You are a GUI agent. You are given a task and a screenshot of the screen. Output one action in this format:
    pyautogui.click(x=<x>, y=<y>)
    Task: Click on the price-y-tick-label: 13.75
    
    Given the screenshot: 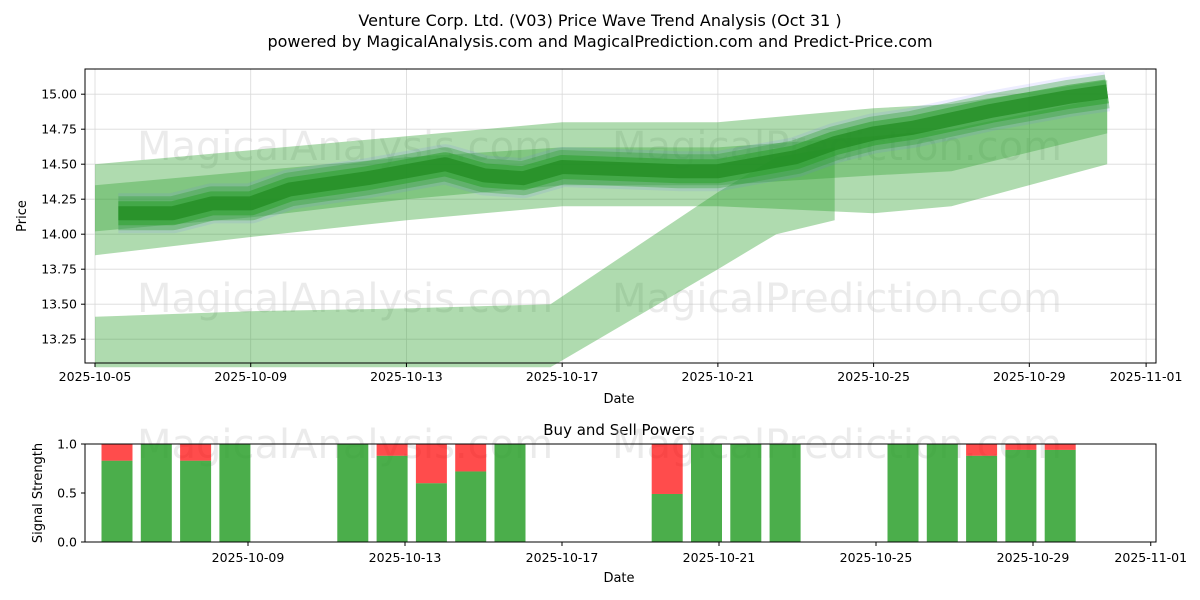 What is the action you would take?
    pyautogui.click(x=59, y=269)
    